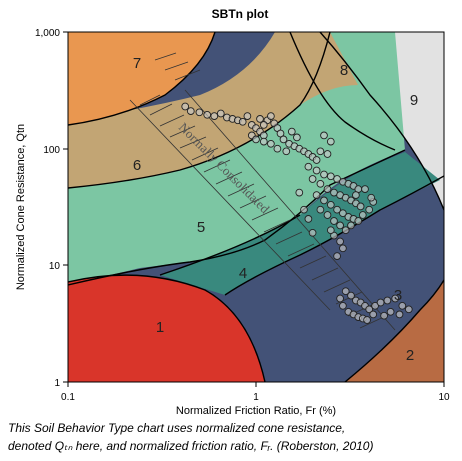  What do you see at coordinates (243, 273) in the screenshot?
I see `zone-label-4: 4` at bounding box center [243, 273].